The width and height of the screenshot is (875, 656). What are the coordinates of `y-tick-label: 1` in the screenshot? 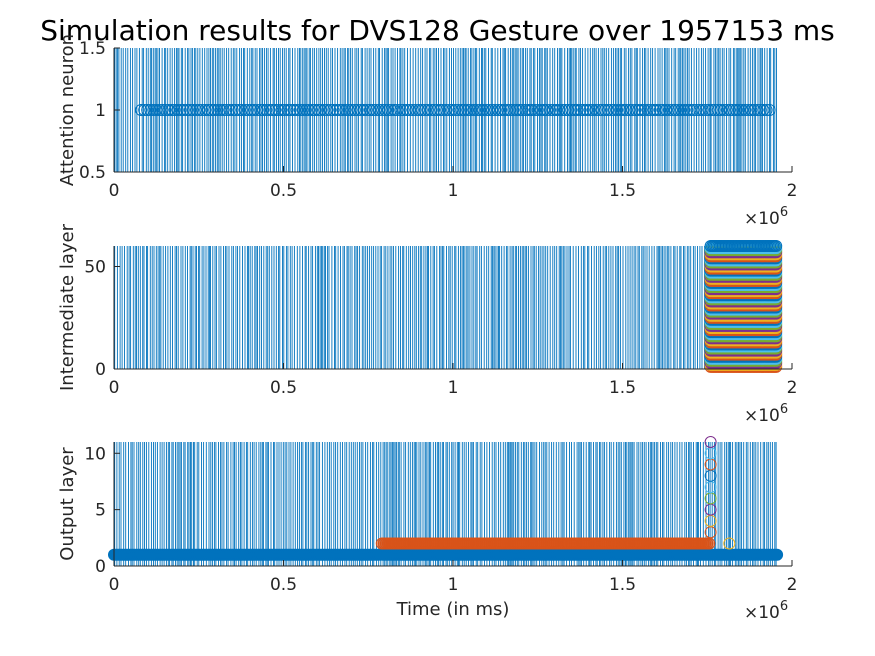 It's located at (100, 111).